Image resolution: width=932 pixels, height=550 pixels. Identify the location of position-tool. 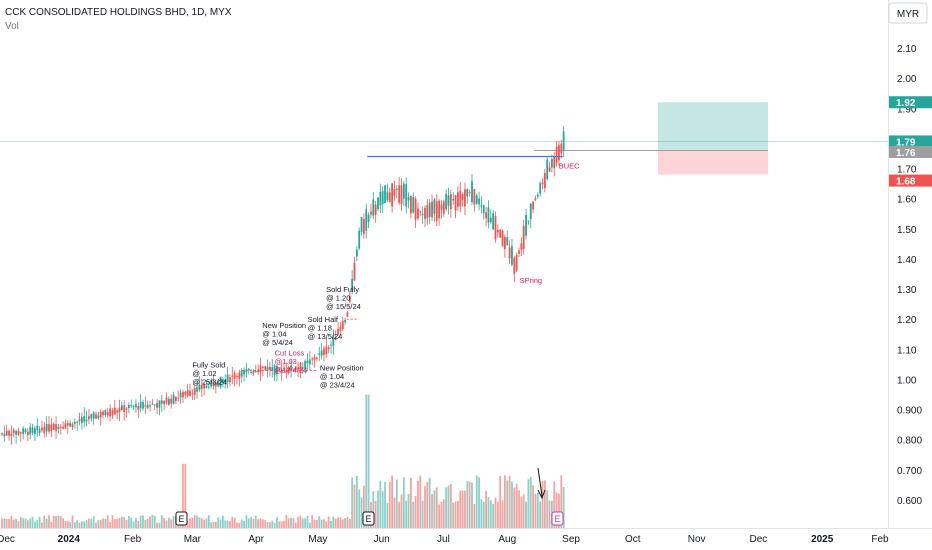
(651, 138).